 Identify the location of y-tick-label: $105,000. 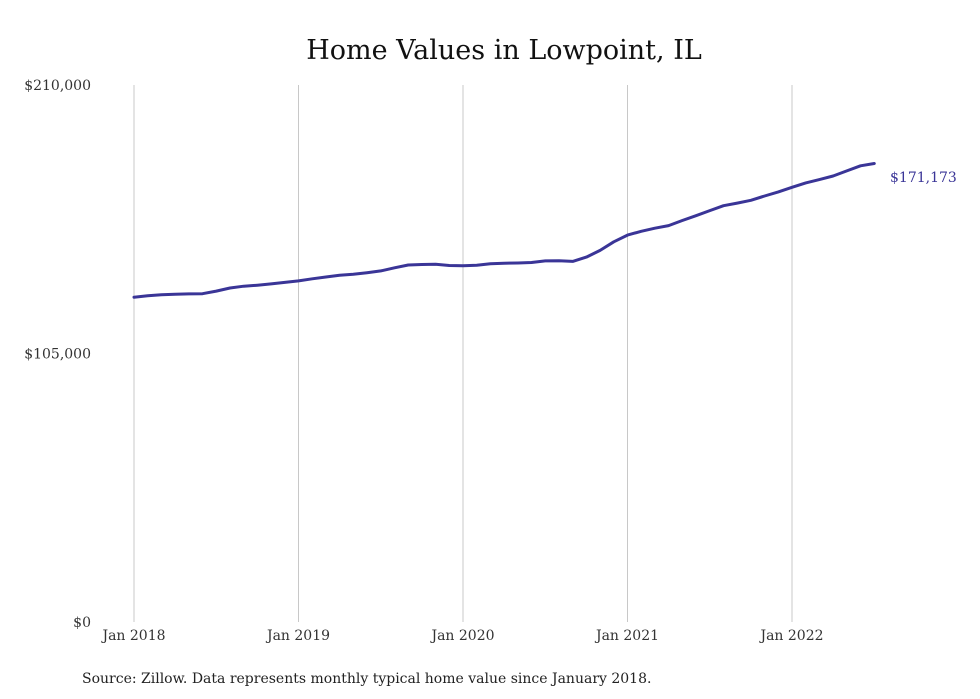
(57, 355).